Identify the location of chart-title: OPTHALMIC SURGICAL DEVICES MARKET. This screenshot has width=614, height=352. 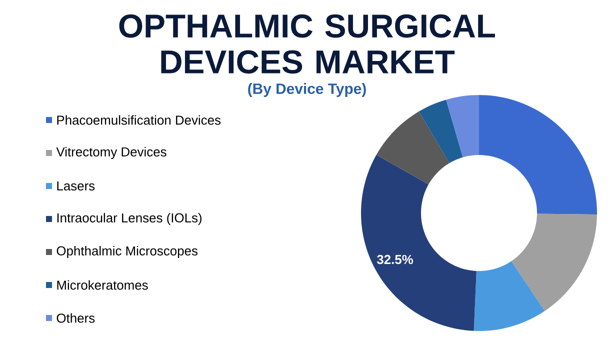
(307, 44).